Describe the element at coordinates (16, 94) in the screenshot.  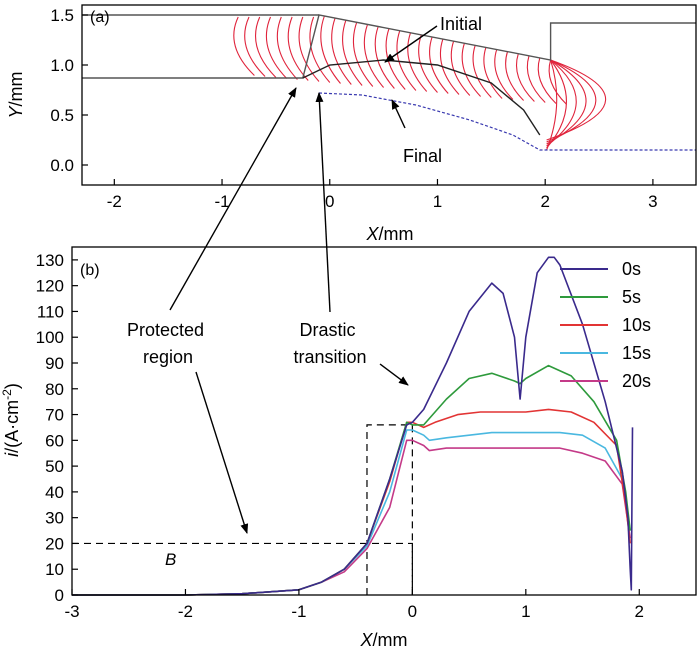
I see `panel-a-y-axis-label: Y/mm` at that location.